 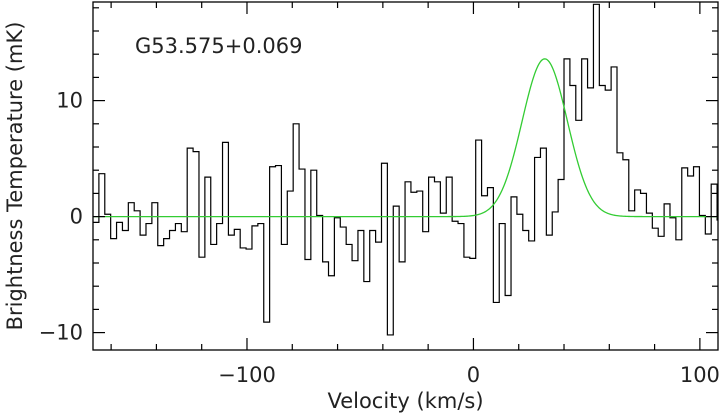 I want to click on y-axis-label: Brightness Temperature (mK), so click(x=15, y=176).